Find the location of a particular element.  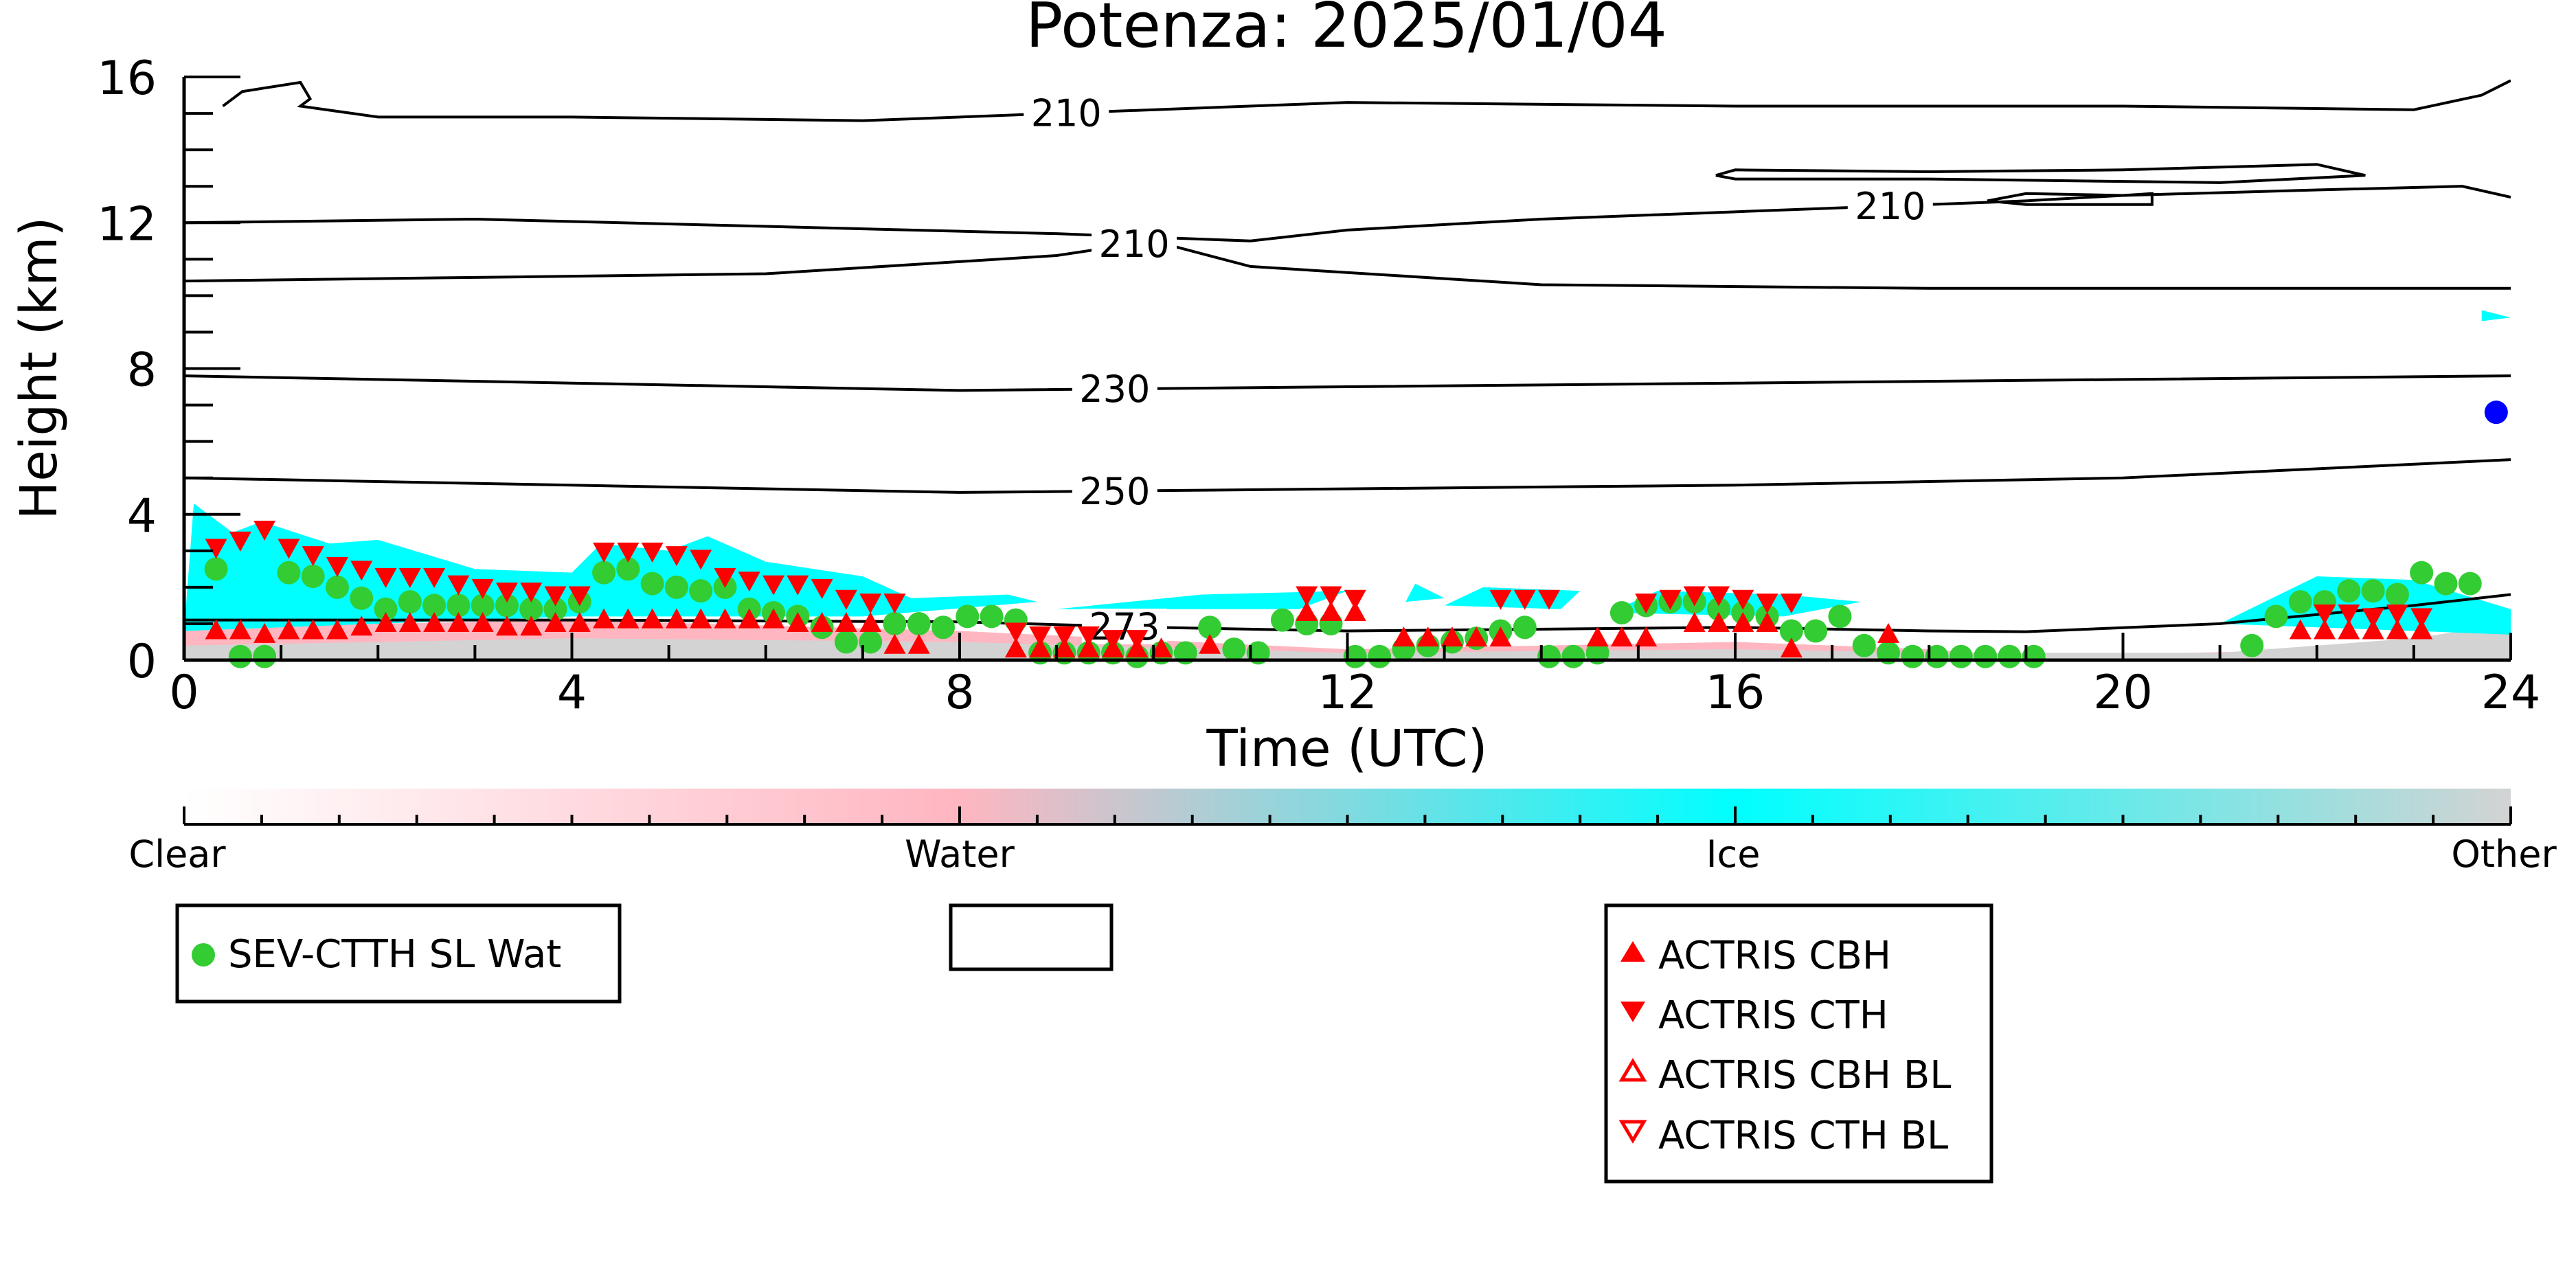

x-tick-label-1: 4 is located at coordinates (572, 693).